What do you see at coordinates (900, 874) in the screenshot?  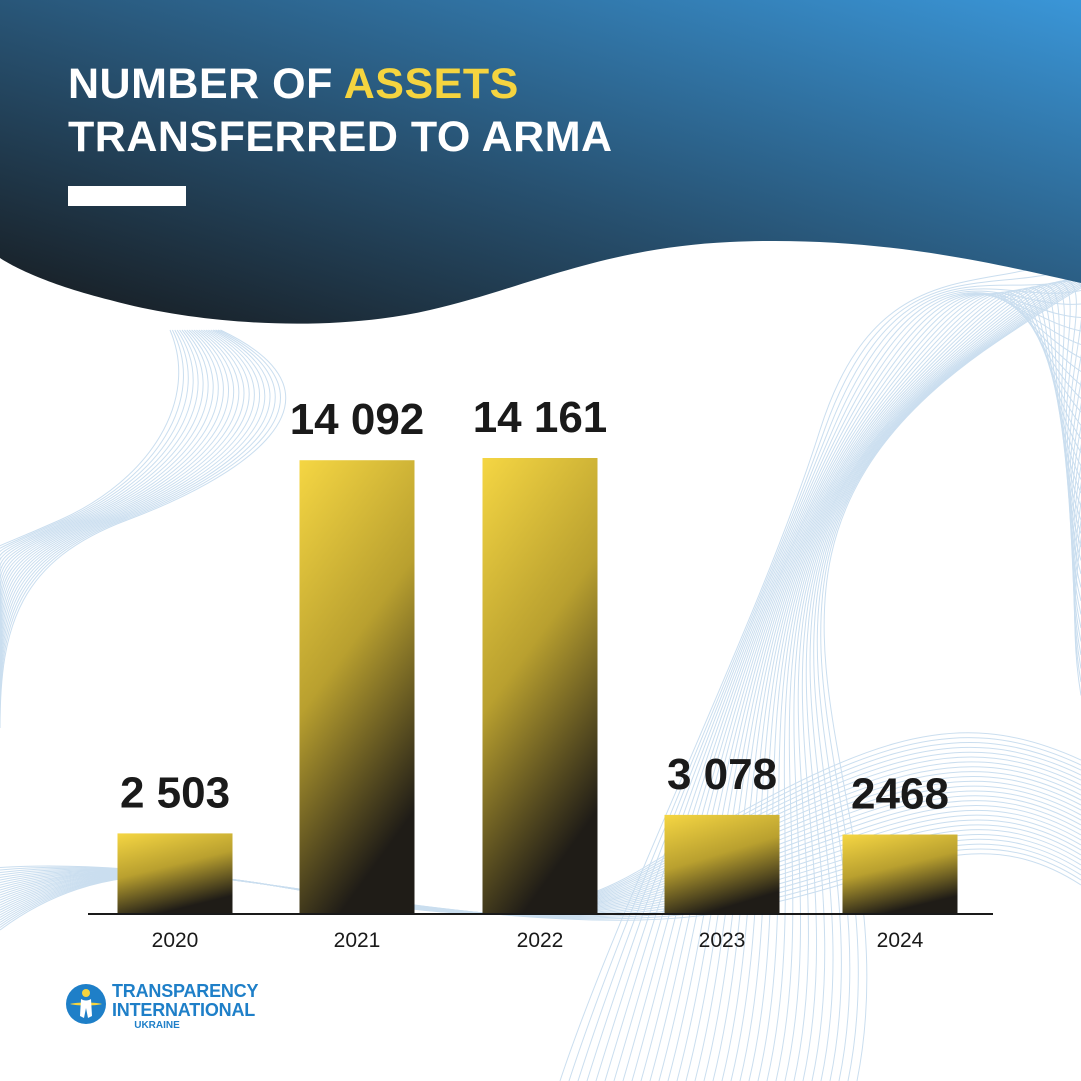 I see `bar-2024` at bounding box center [900, 874].